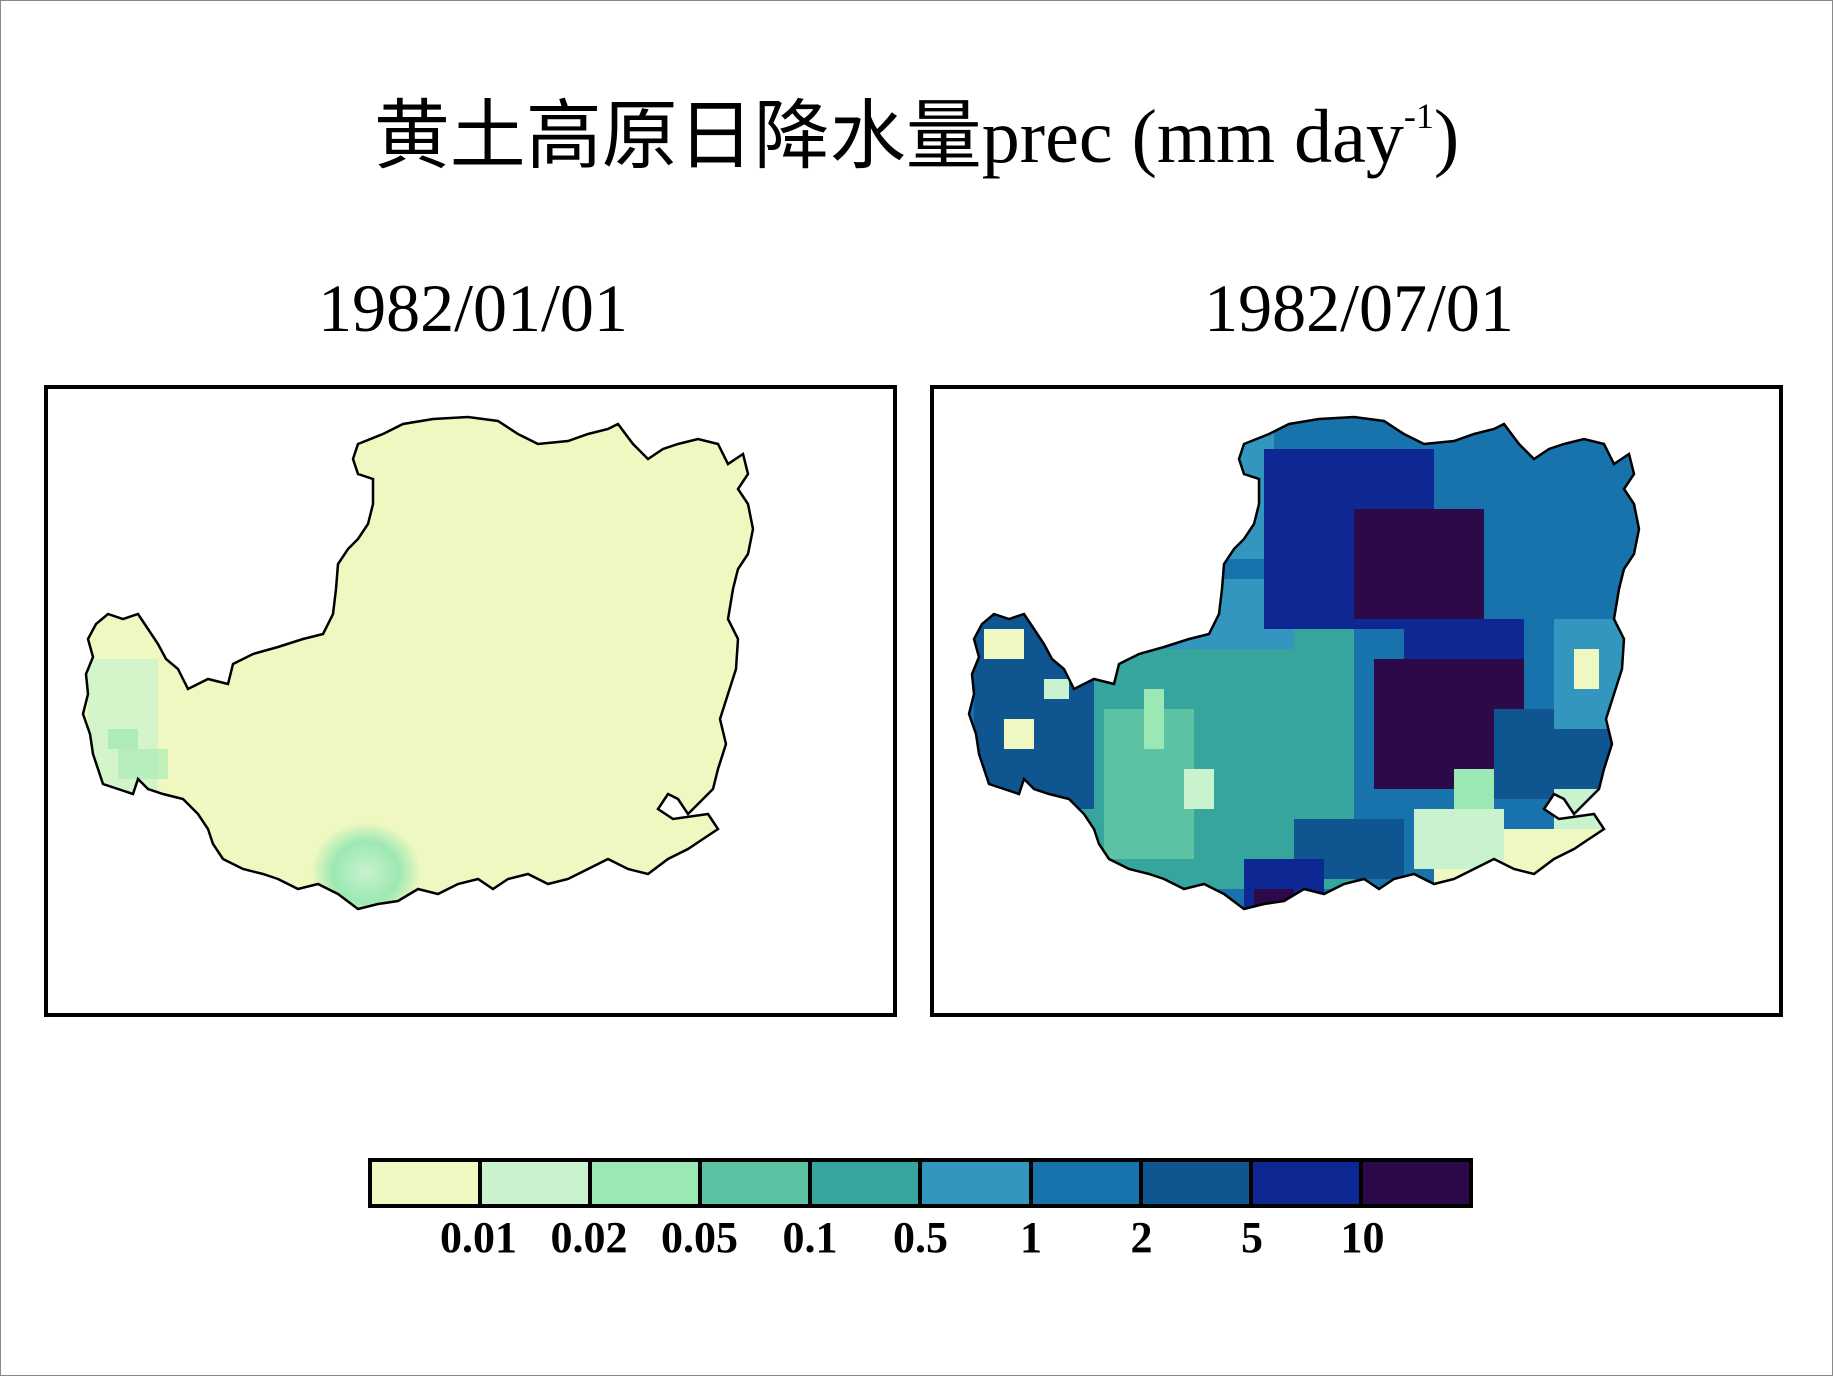 This screenshot has width=1833, height=1376. I want to click on colorbar-tick-label: 10, so click(1362, 1237).